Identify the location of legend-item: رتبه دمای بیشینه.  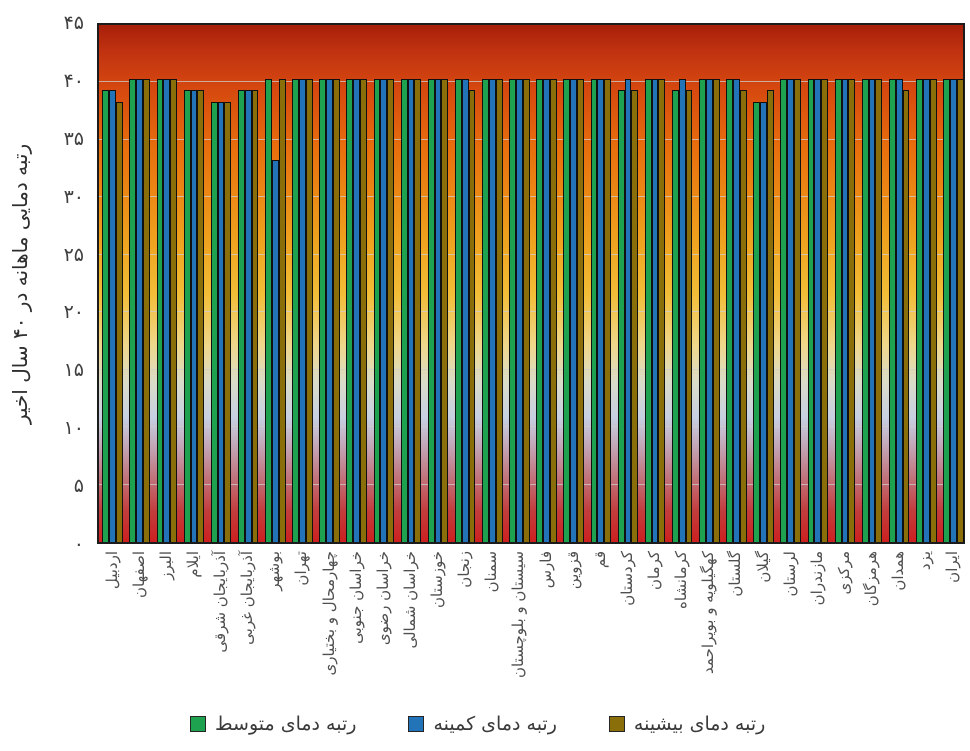
(687, 724).